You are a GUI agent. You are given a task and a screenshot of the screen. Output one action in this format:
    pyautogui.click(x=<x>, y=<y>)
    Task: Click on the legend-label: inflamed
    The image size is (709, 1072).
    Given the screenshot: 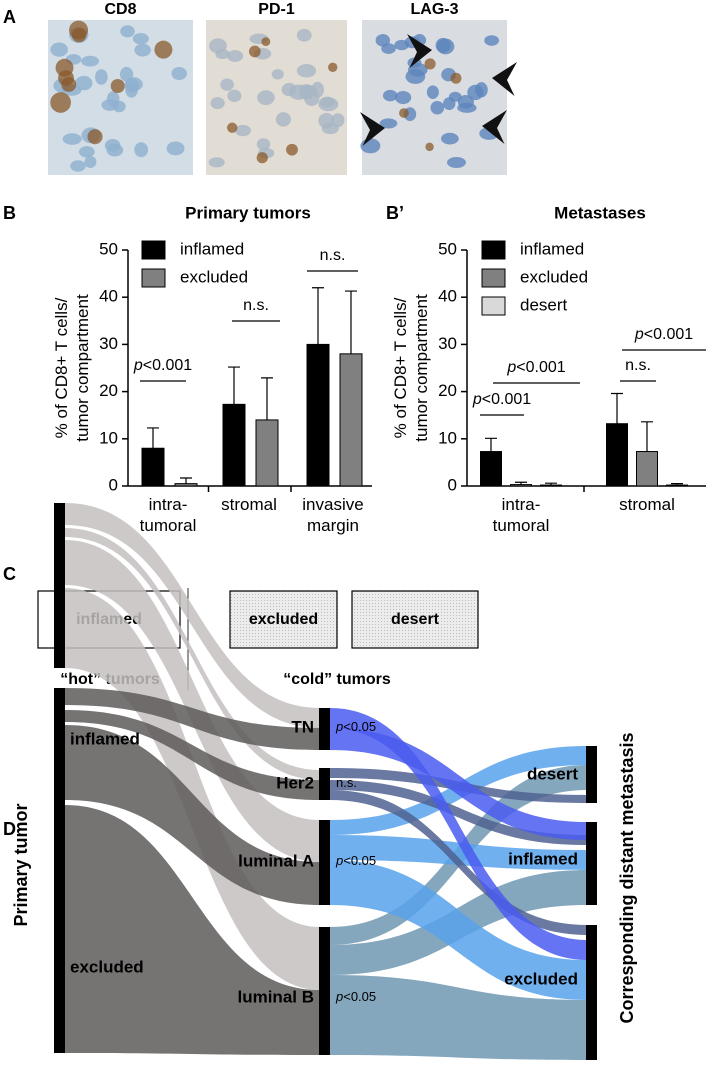 What is the action you would take?
    pyautogui.click(x=552, y=248)
    